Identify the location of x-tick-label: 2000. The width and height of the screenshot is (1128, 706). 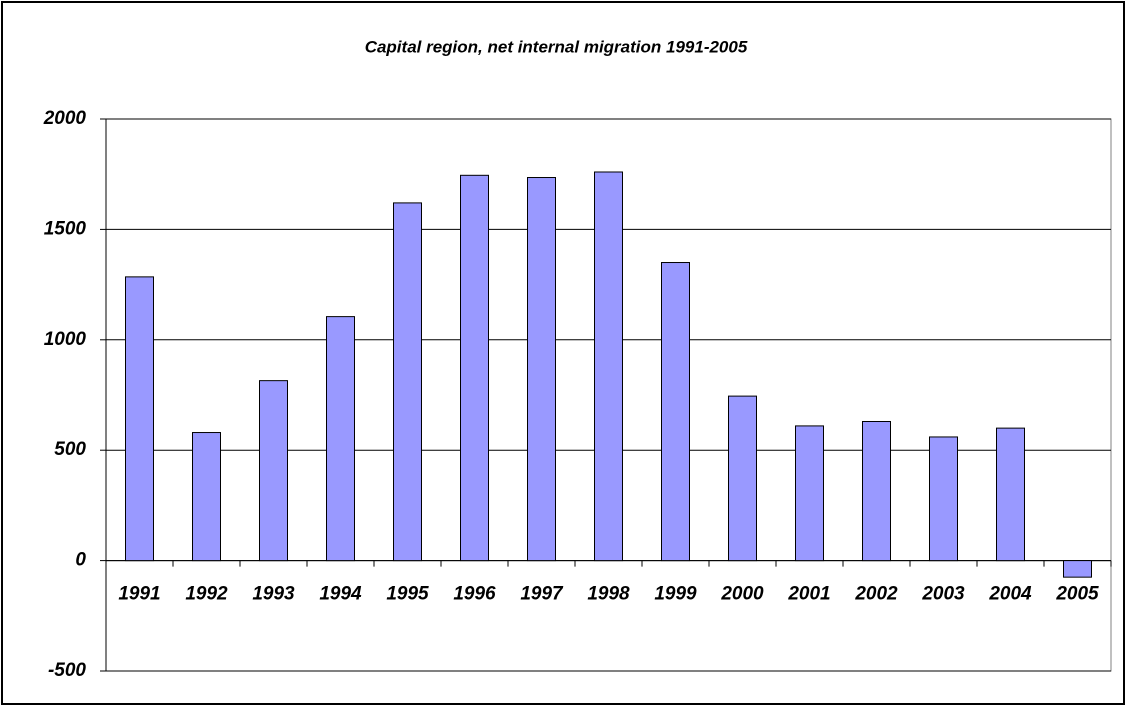
(742, 594).